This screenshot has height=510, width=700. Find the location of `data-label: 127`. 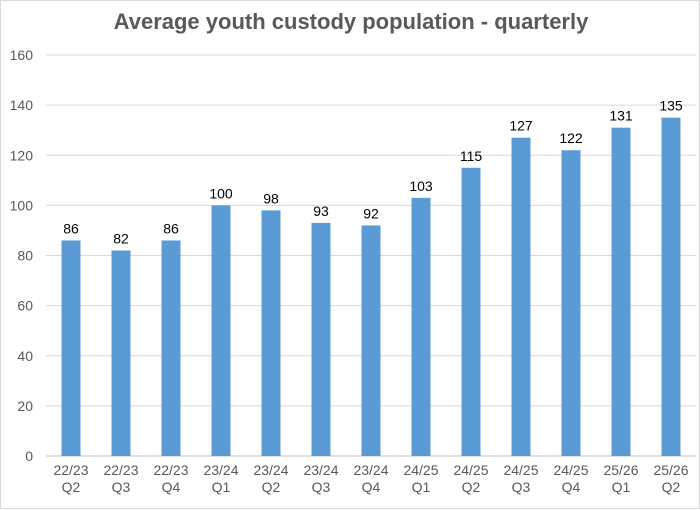

data-label: 127 is located at coordinates (521, 126).